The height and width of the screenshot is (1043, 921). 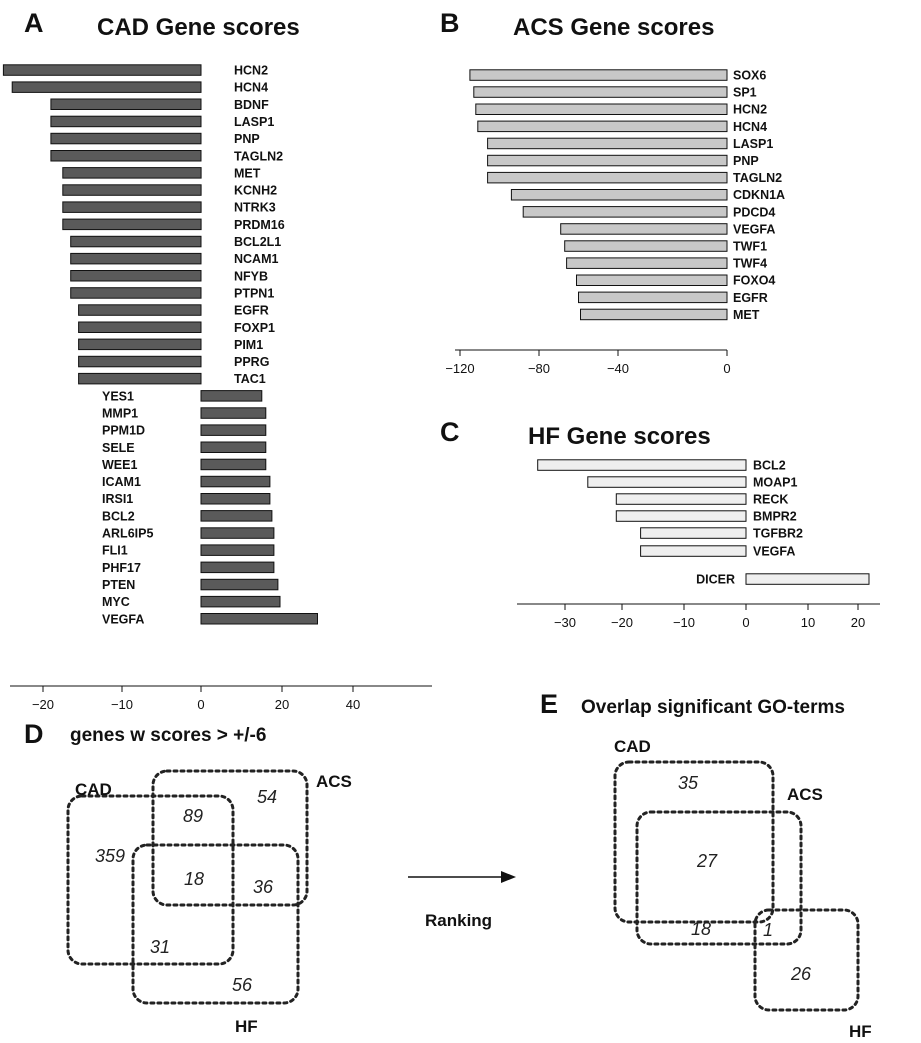 I want to click on gene-label-a-pim1: PIM1, so click(x=248, y=345).